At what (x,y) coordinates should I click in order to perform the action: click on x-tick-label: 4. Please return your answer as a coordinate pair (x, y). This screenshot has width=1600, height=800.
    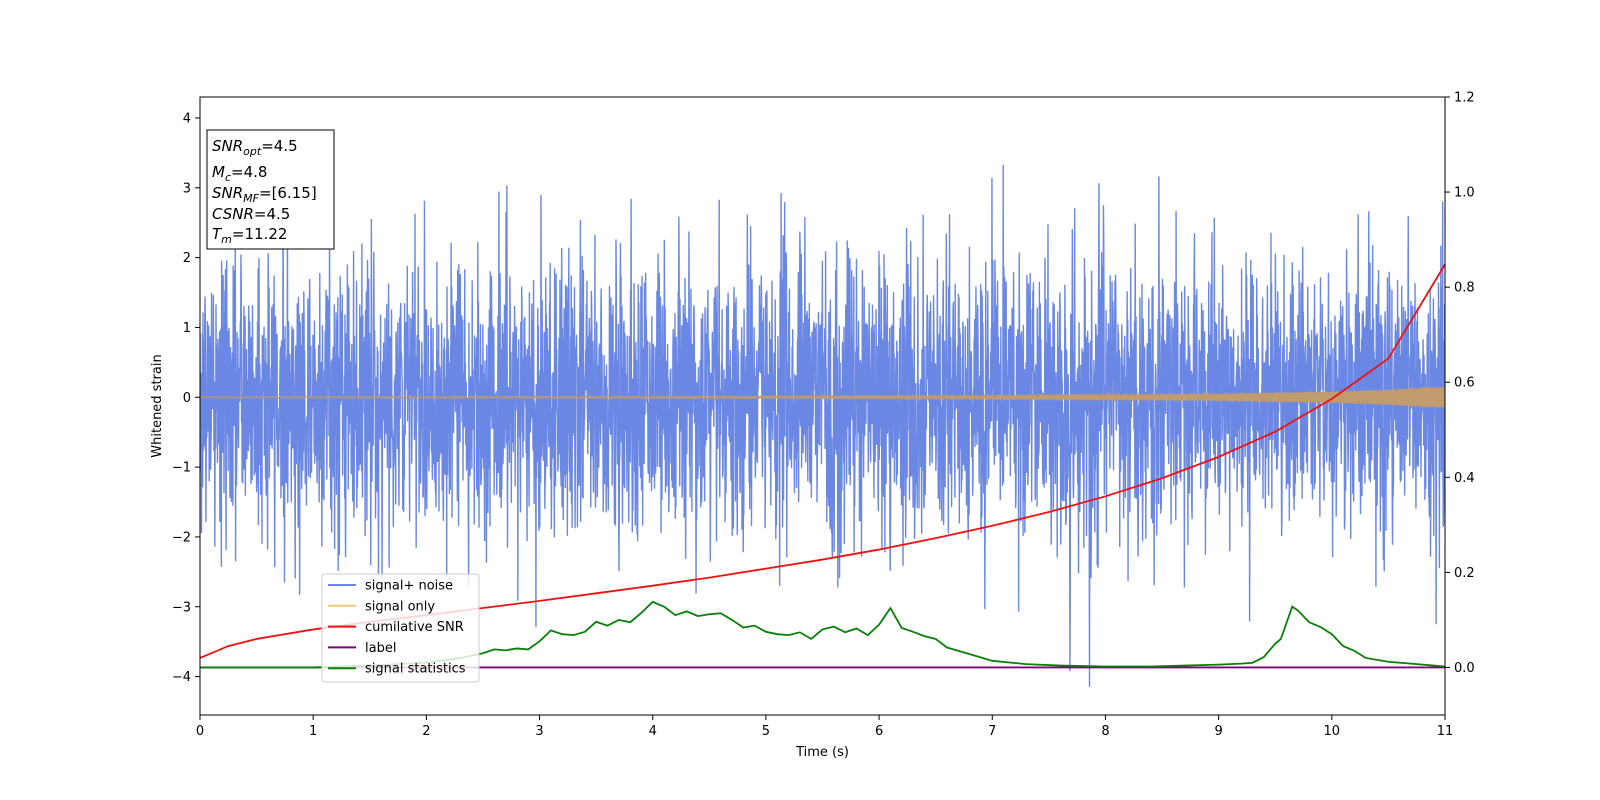
    Looking at the image, I should click on (653, 731).